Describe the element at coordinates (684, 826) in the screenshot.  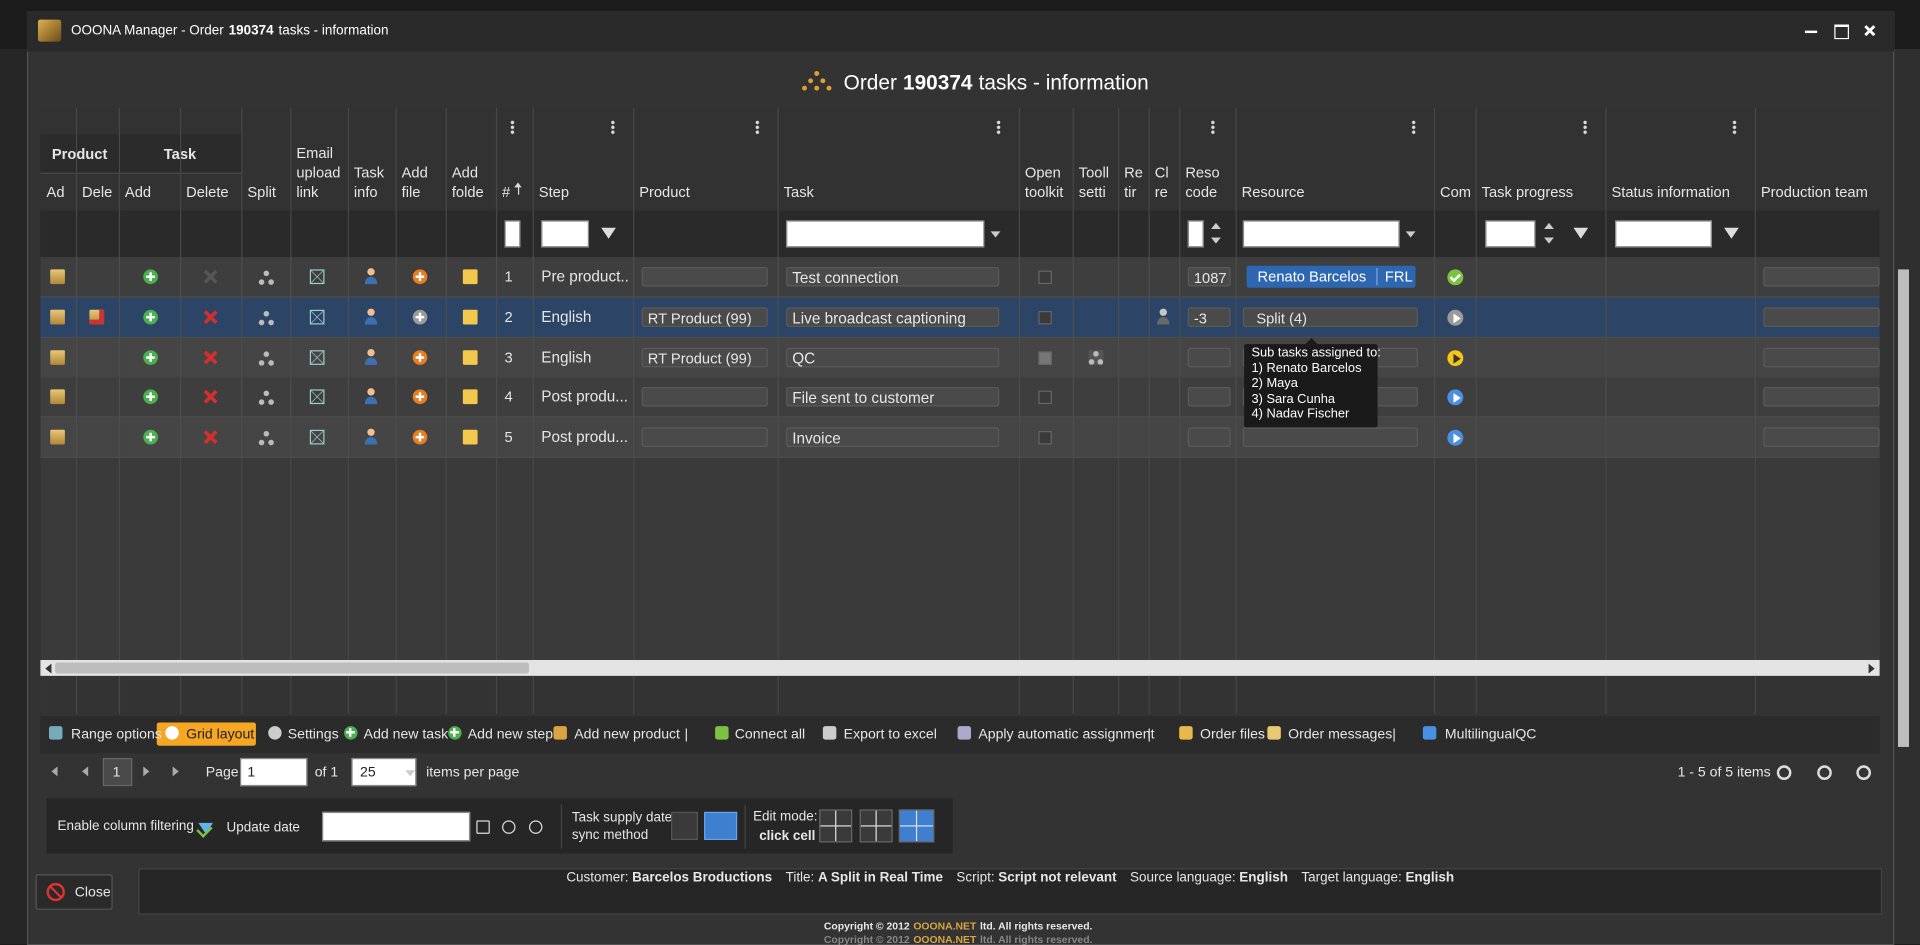
I see `sync-option` at that location.